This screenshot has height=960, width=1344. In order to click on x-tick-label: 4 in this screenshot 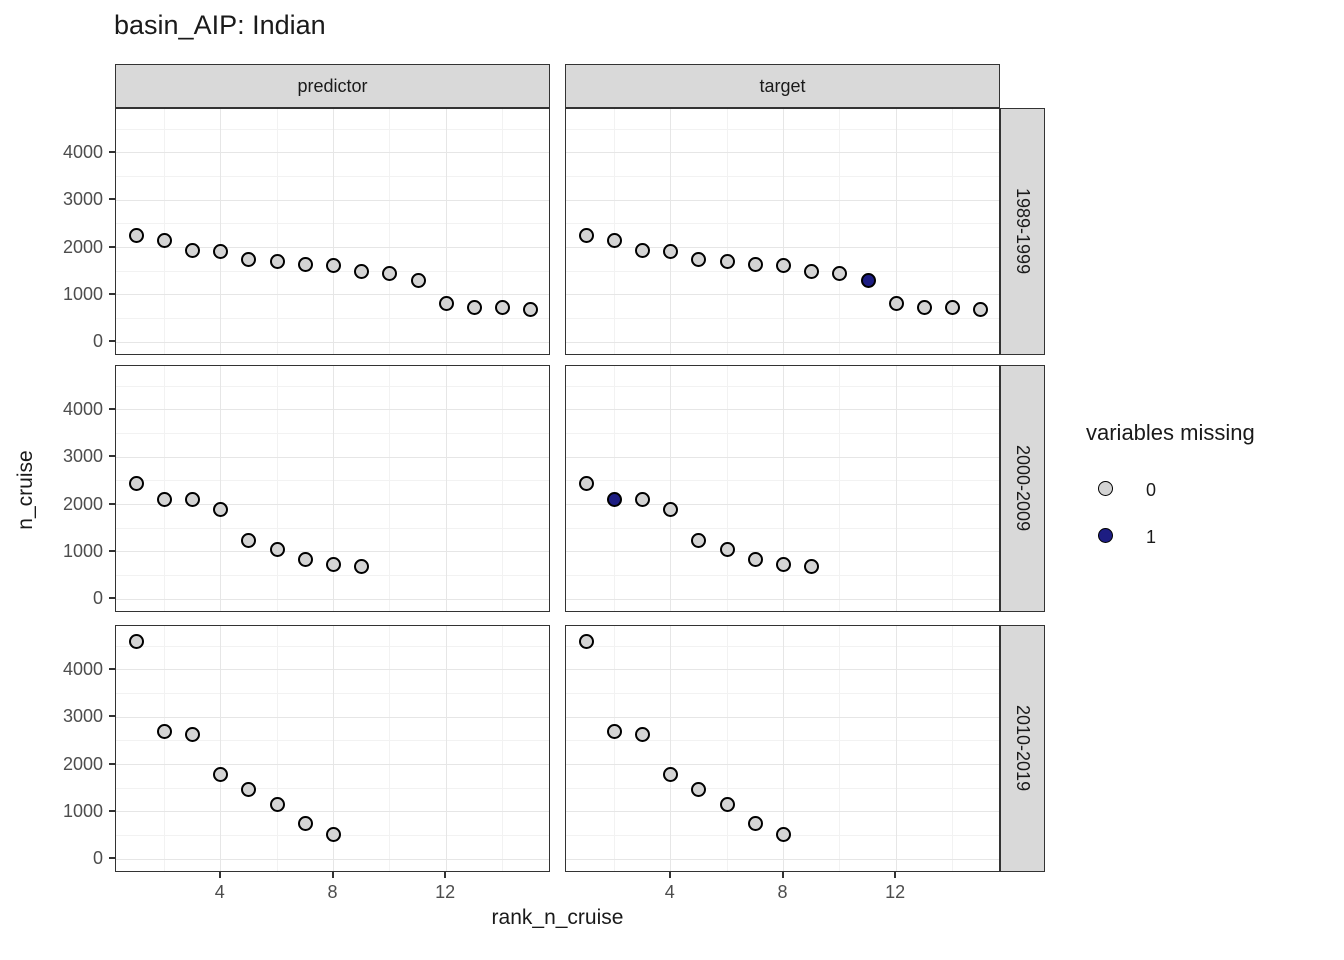, I will do `click(669, 892)`.